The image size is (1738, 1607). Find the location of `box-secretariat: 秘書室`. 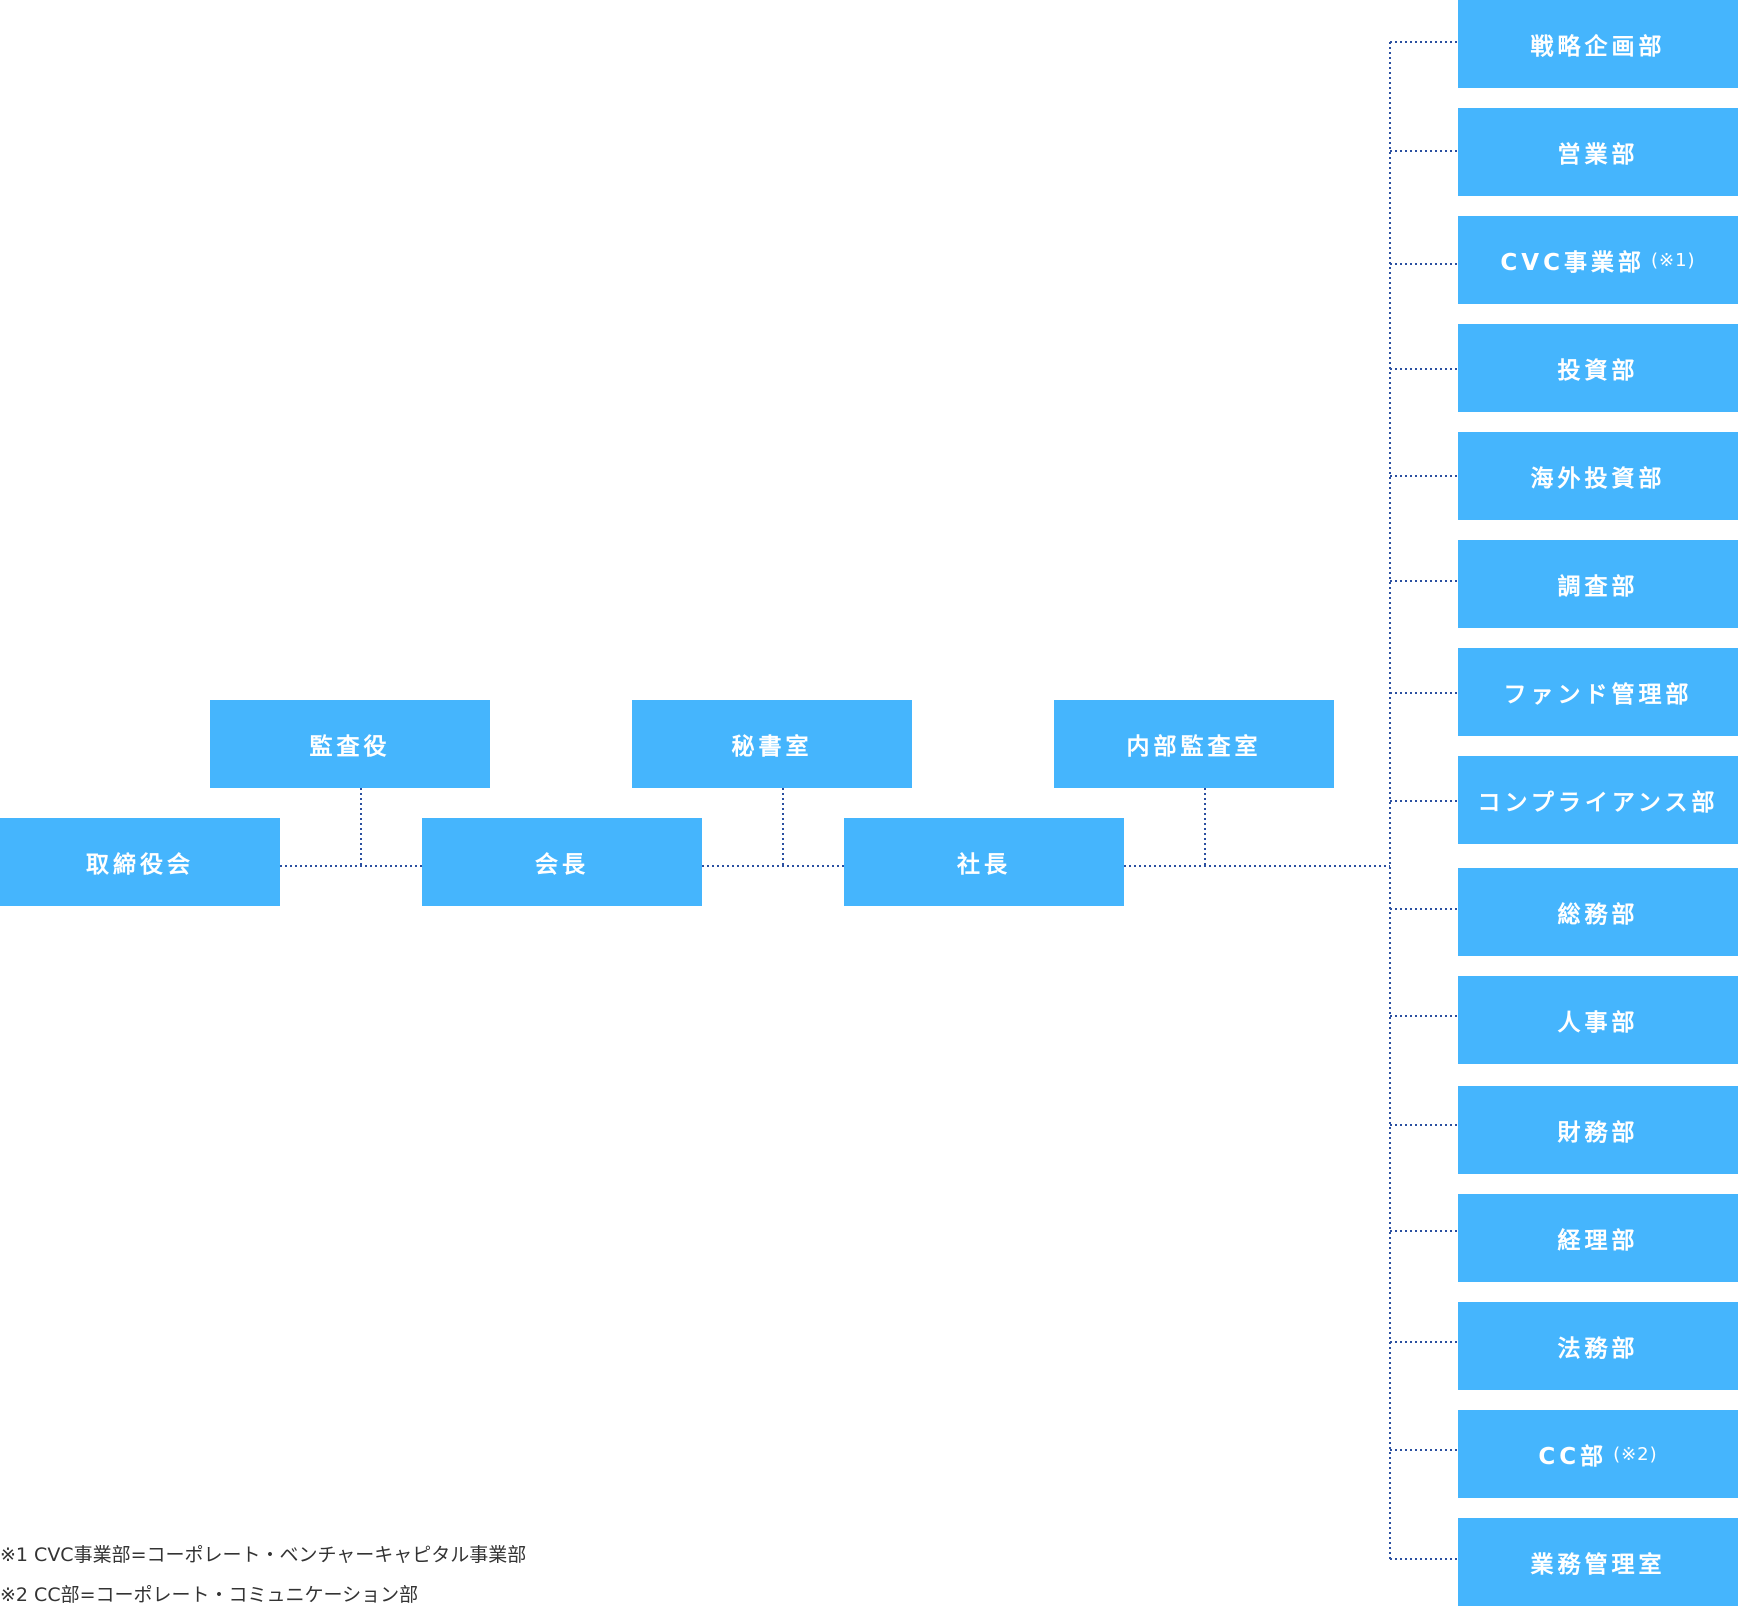

box-secretariat: 秘書室 is located at coordinates (772, 744).